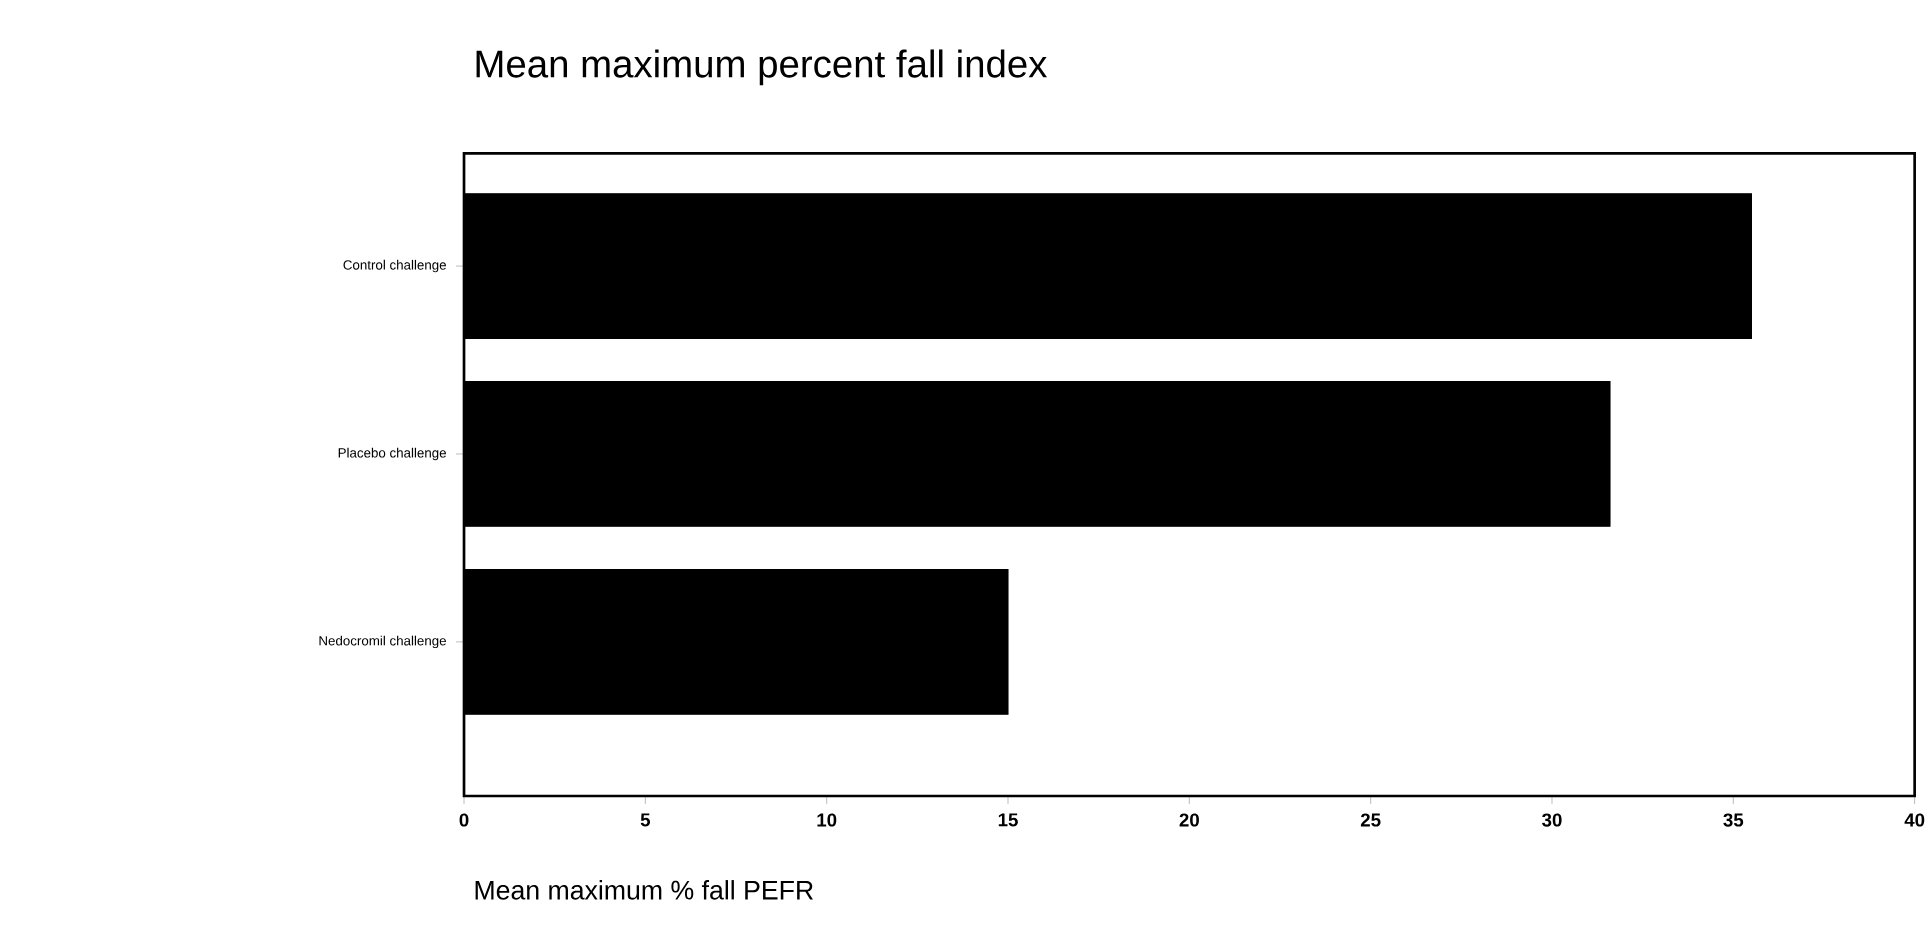 The height and width of the screenshot is (928, 1928). Describe the element at coordinates (1370, 820) in the screenshot. I see `x-tick-label: 25` at that location.